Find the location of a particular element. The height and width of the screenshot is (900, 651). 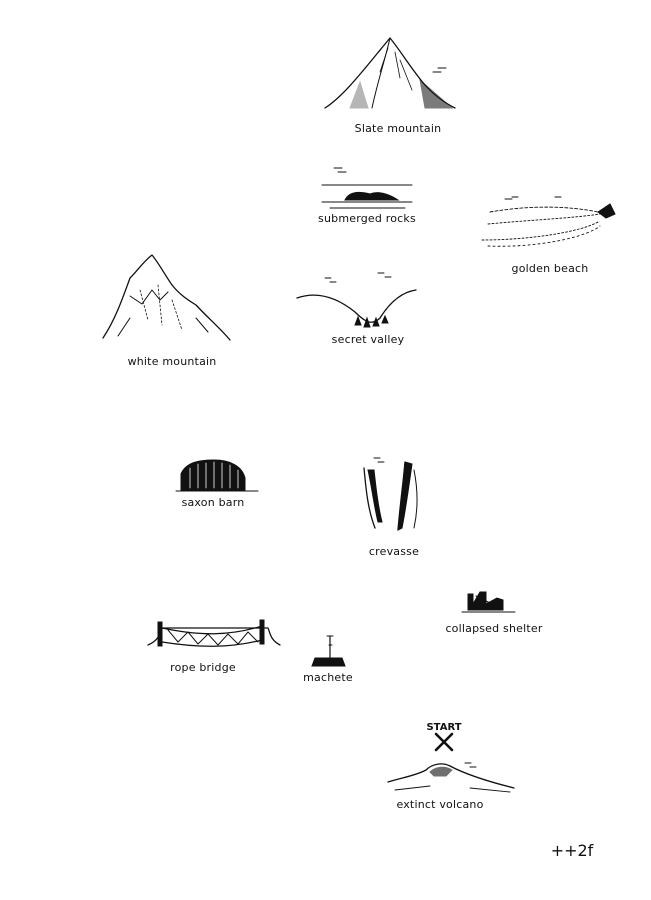

crevasse-icon is located at coordinates (390, 494).